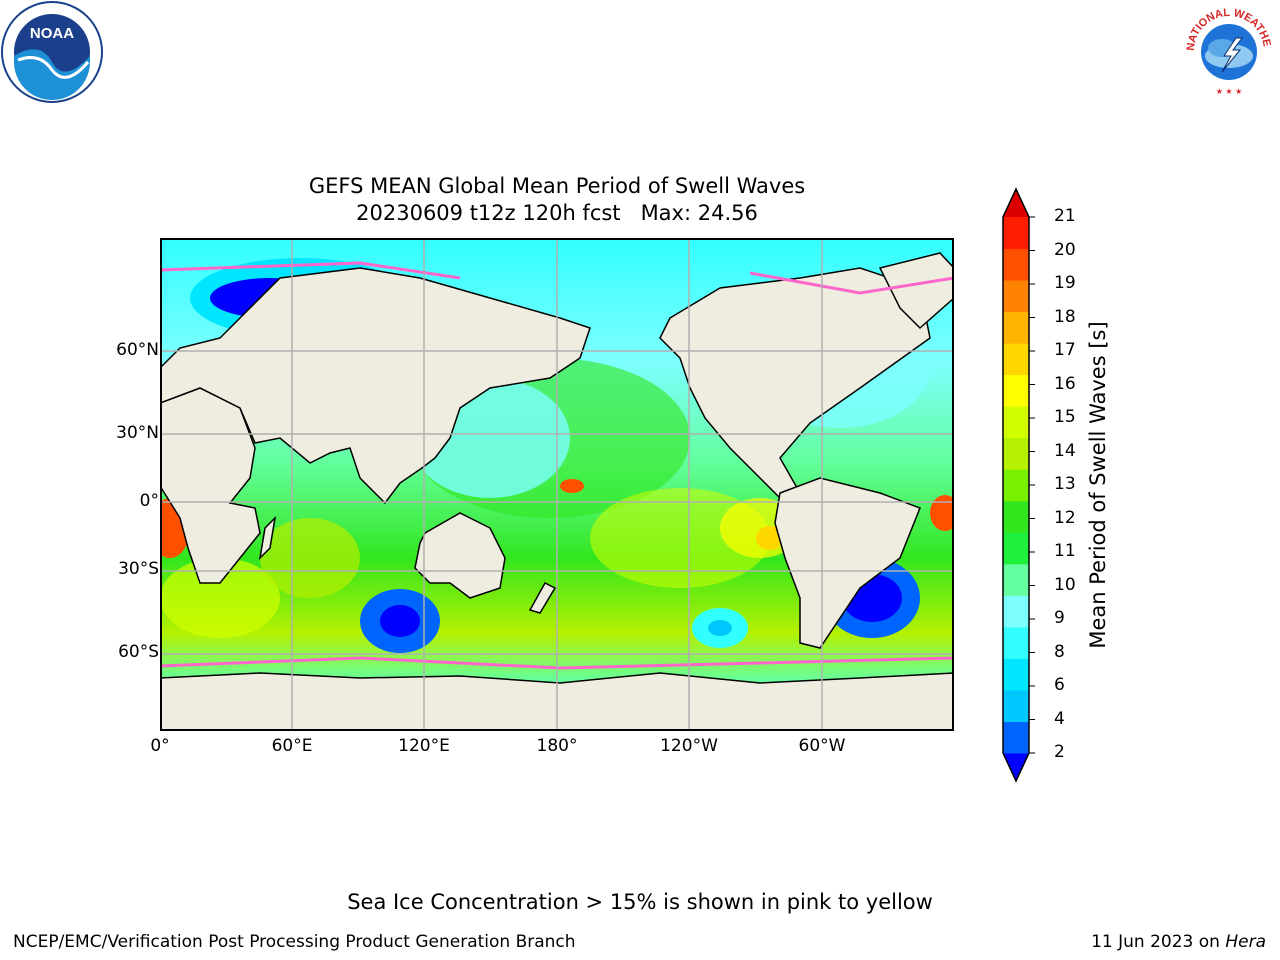 The height and width of the screenshot is (960, 1280). I want to click on footer-machine: Hera, so click(1245, 942).